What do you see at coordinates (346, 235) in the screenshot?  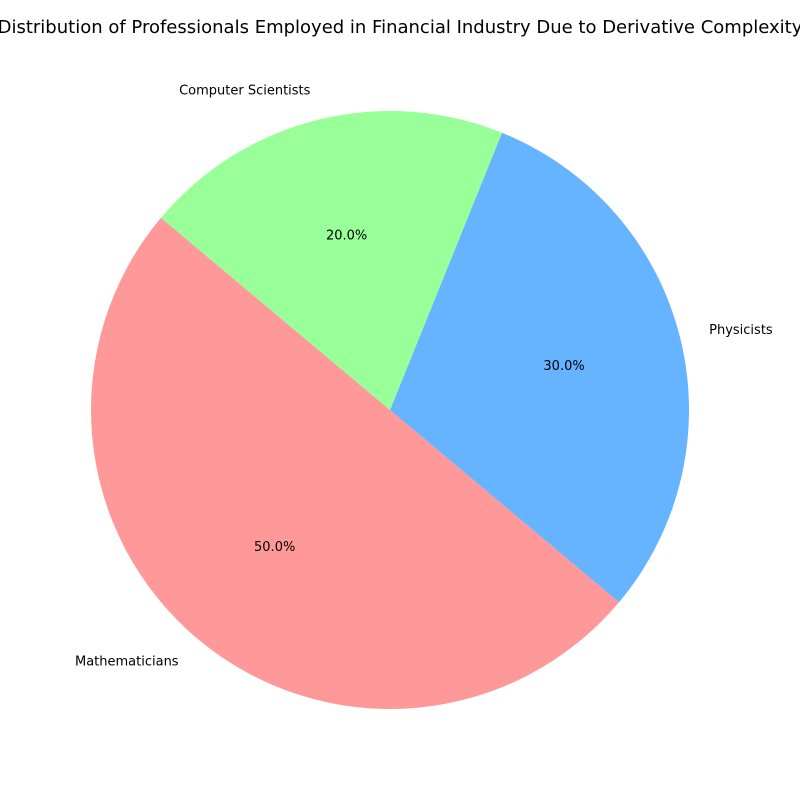 I see `slice-percent-label: 20.0%` at bounding box center [346, 235].